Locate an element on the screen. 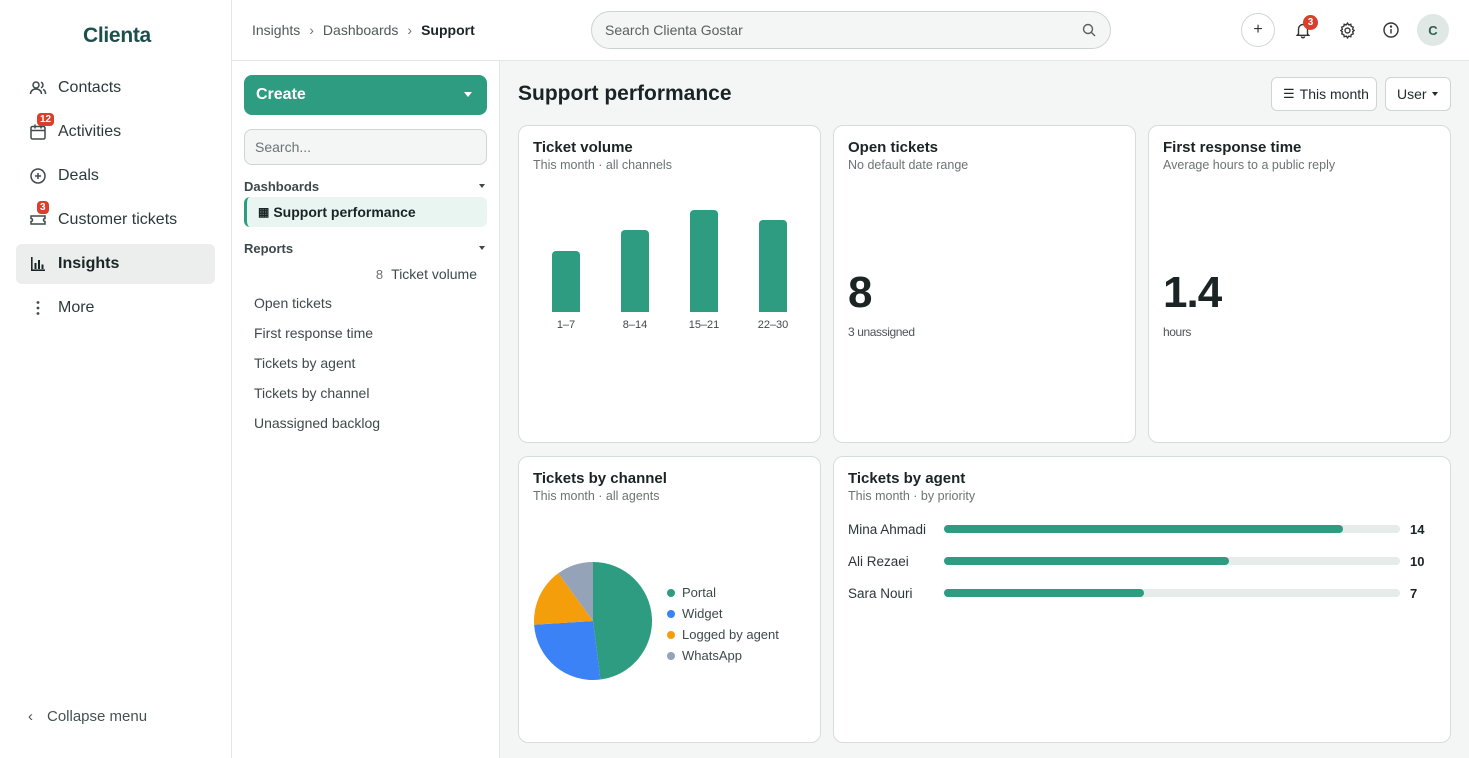  dashboard-item-support-performance: ▦ Support performance is located at coordinates (365, 212).